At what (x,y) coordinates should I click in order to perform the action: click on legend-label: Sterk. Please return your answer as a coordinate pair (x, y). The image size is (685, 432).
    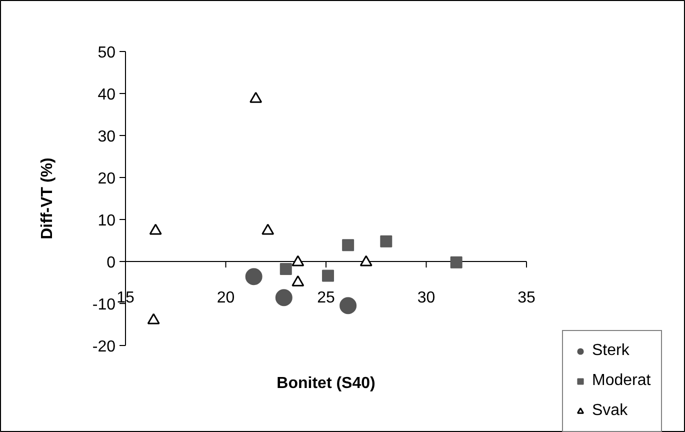
    Looking at the image, I should click on (611, 351).